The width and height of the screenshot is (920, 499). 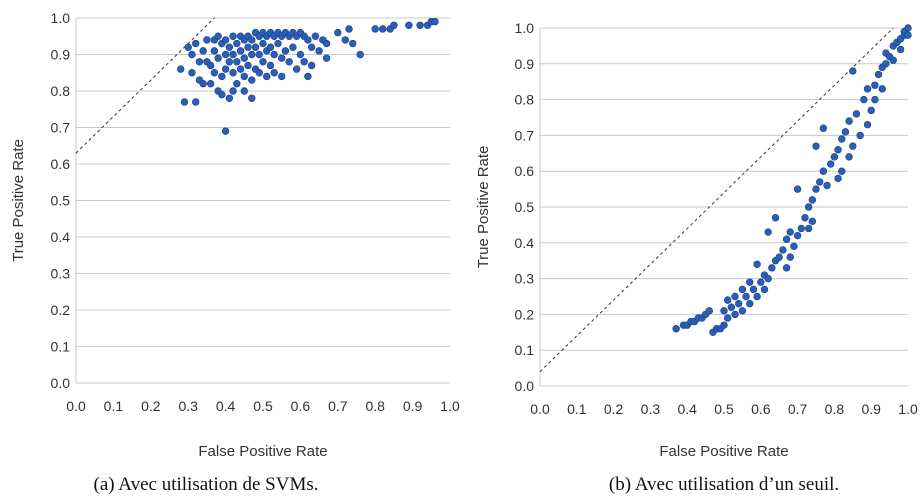 I want to click on chart-b-x-axis-label: False Positive Rate, so click(x=723, y=451).